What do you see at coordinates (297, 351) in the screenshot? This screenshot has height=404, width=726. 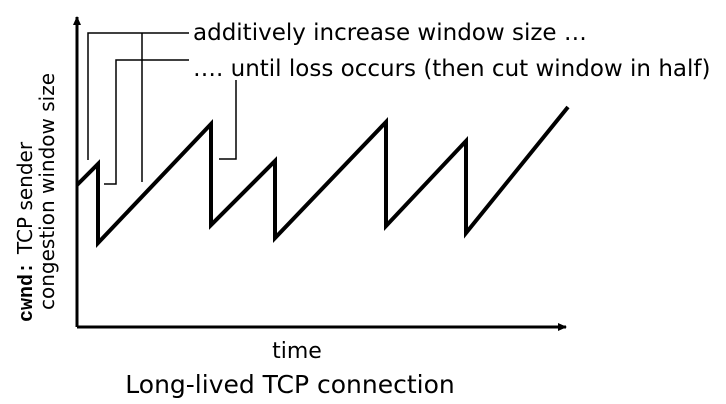 I see `x-axis-label: time` at bounding box center [297, 351].